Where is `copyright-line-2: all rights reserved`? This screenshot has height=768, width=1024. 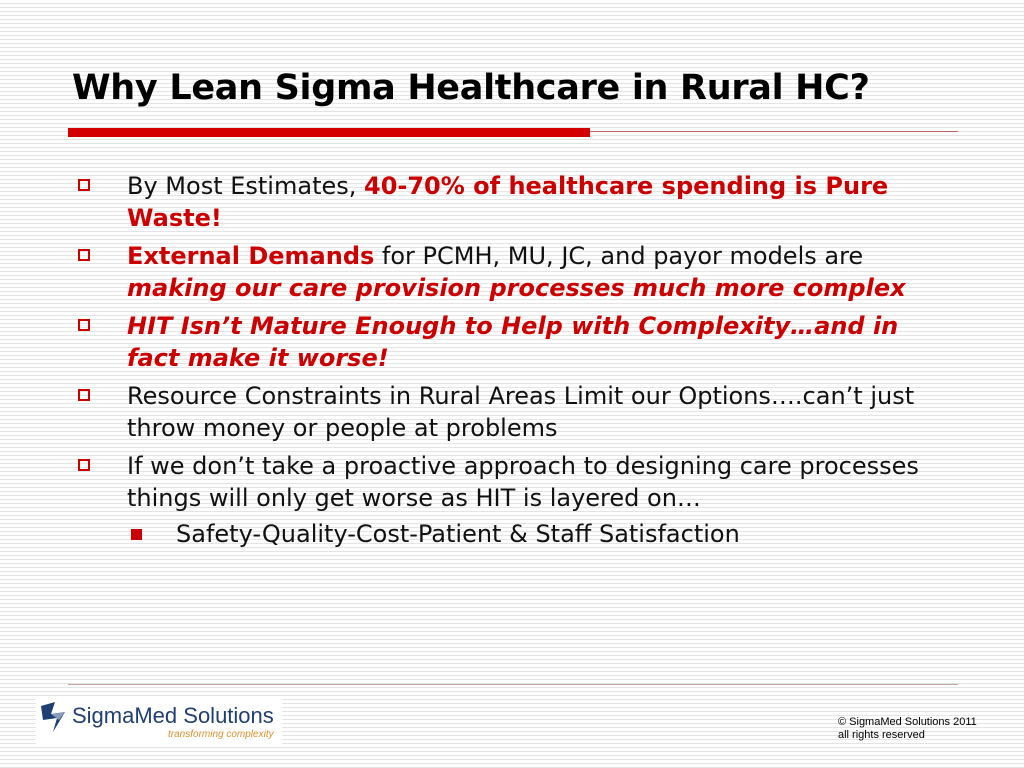 copyright-line-2: all rights reserved is located at coordinates (881, 735).